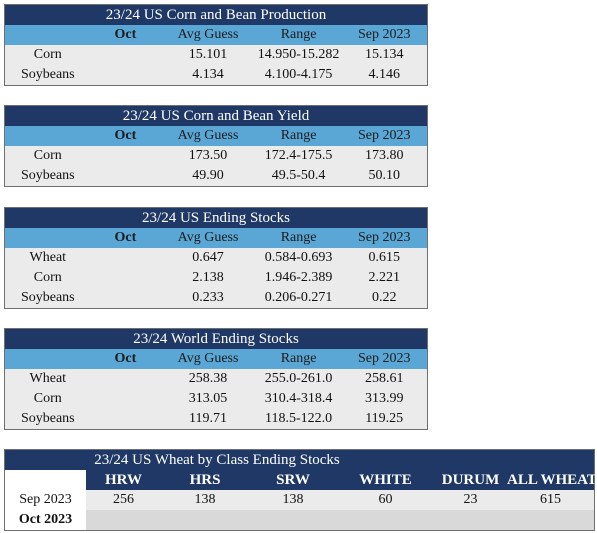 This screenshot has width=597, height=533. What do you see at coordinates (293, 499) in the screenshot?
I see `cell-srw: 138` at bounding box center [293, 499].